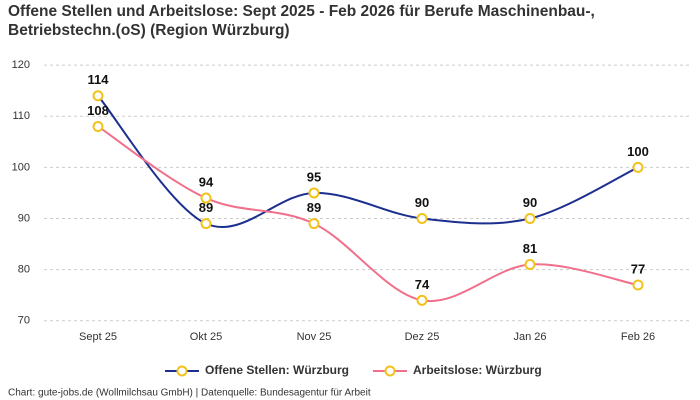 The image size is (700, 400). What do you see at coordinates (21, 167) in the screenshot?
I see `y-tick-label: 100` at bounding box center [21, 167].